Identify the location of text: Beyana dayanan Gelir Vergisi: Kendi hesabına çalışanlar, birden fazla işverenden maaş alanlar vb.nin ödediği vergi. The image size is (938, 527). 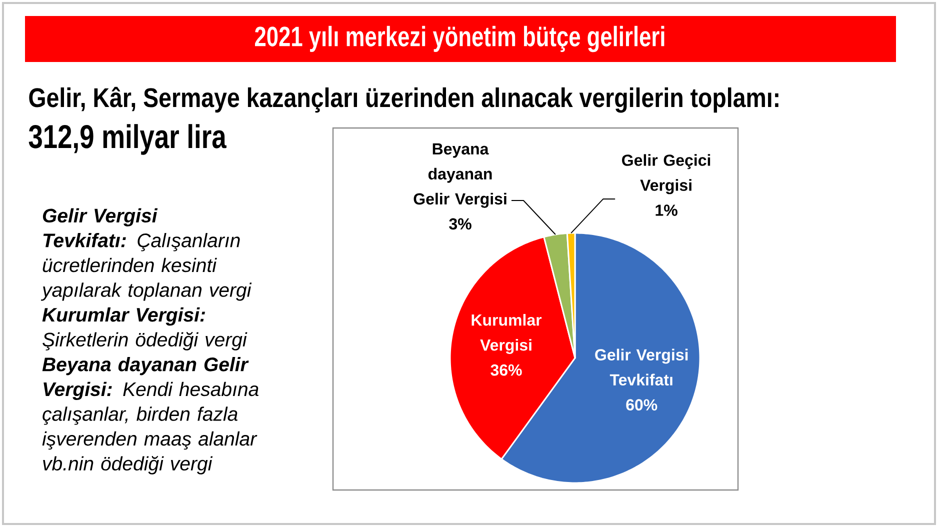
(150, 415).